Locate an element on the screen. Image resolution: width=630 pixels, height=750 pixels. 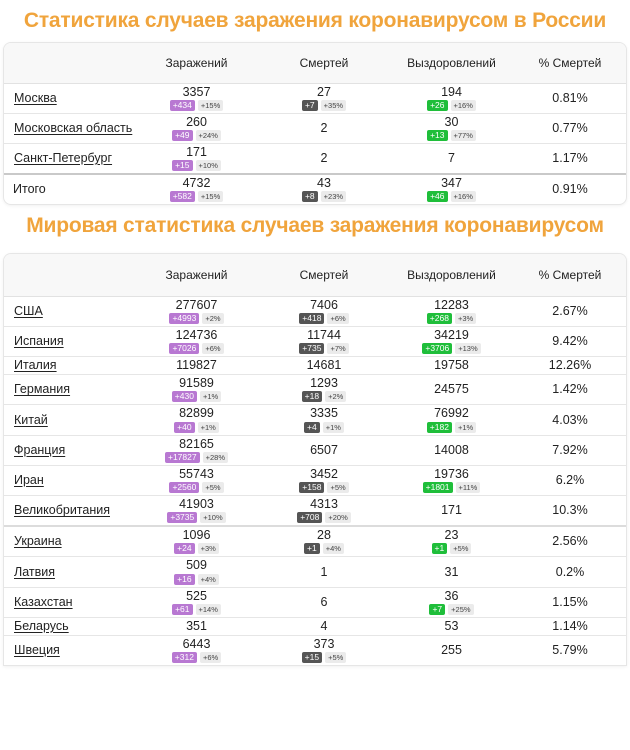
death-rate-cell: 2.56% is located at coordinates (570, 541).